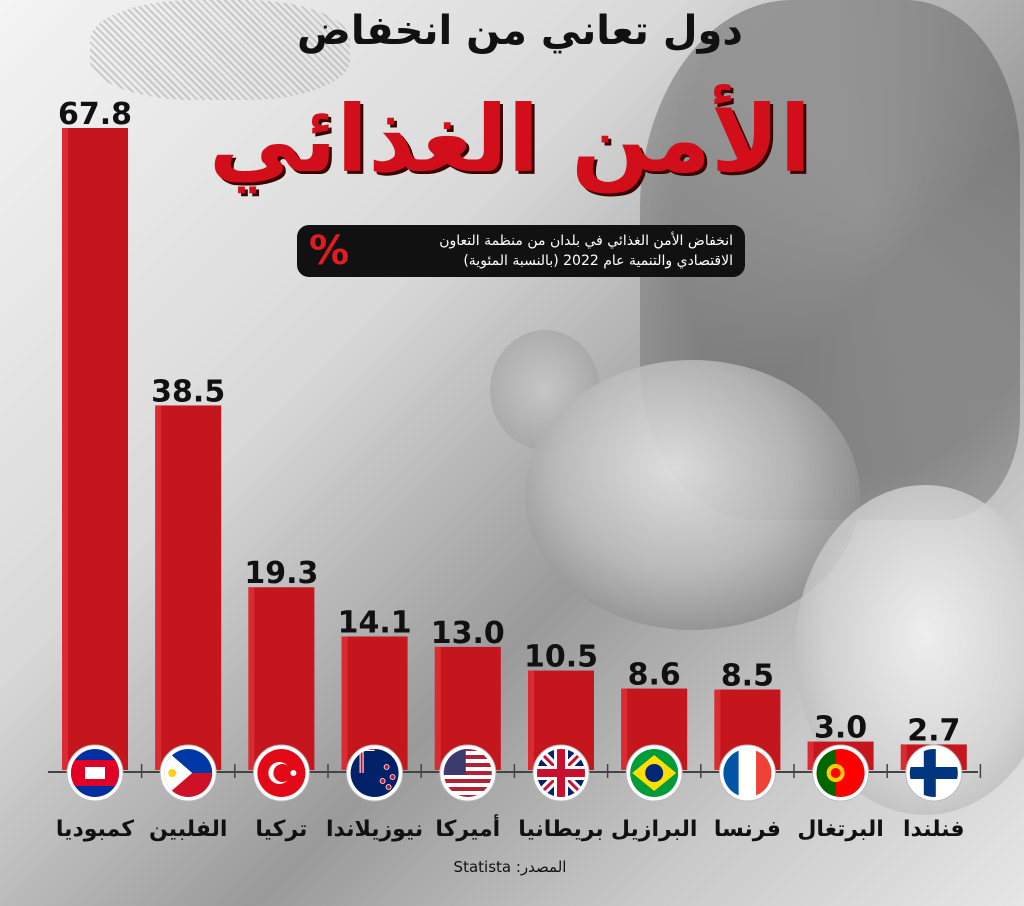 The height and width of the screenshot is (906, 1024). I want to click on cambodia-flag-icon, so click(95, 773).